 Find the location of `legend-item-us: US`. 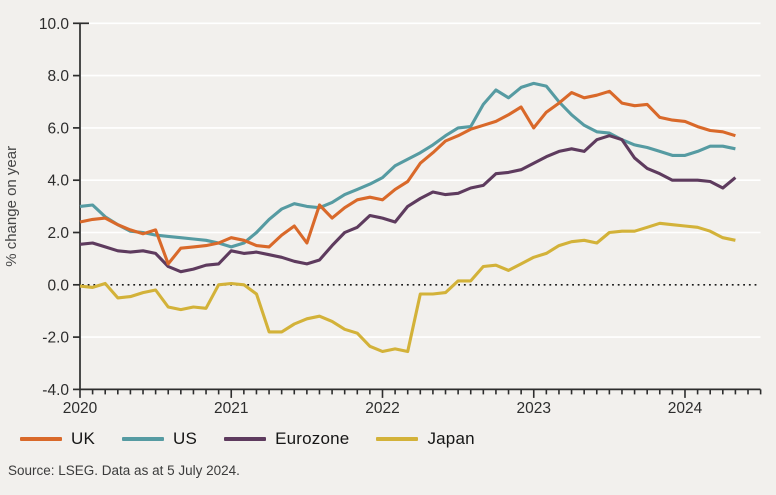

legend-item-us: US is located at coordinates (159, 439).